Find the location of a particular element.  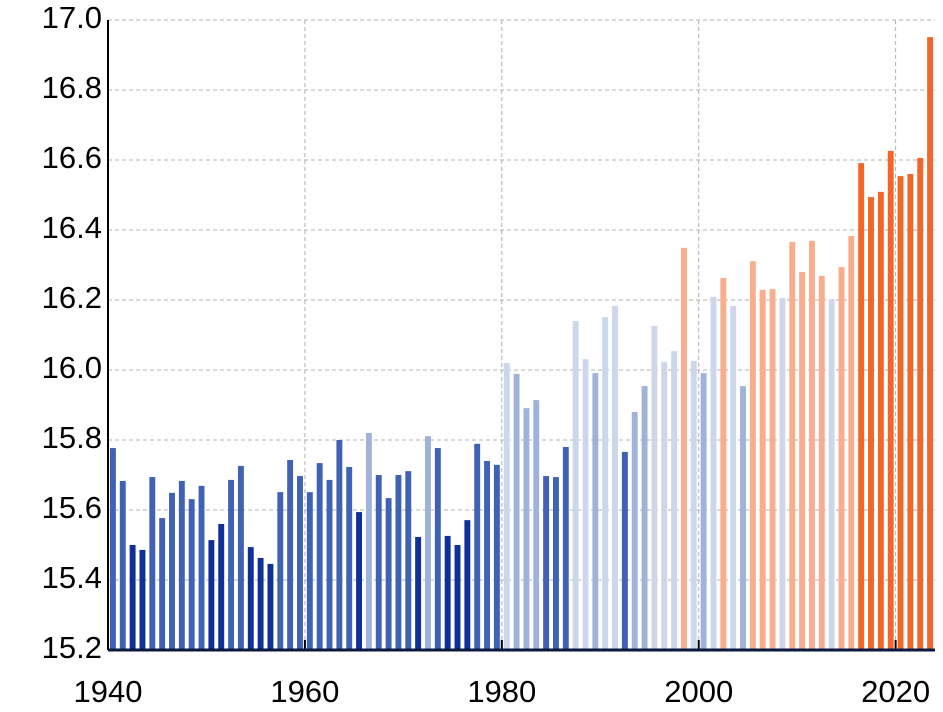

x-tick-label: 1960 is located at coordinates (304, 691).